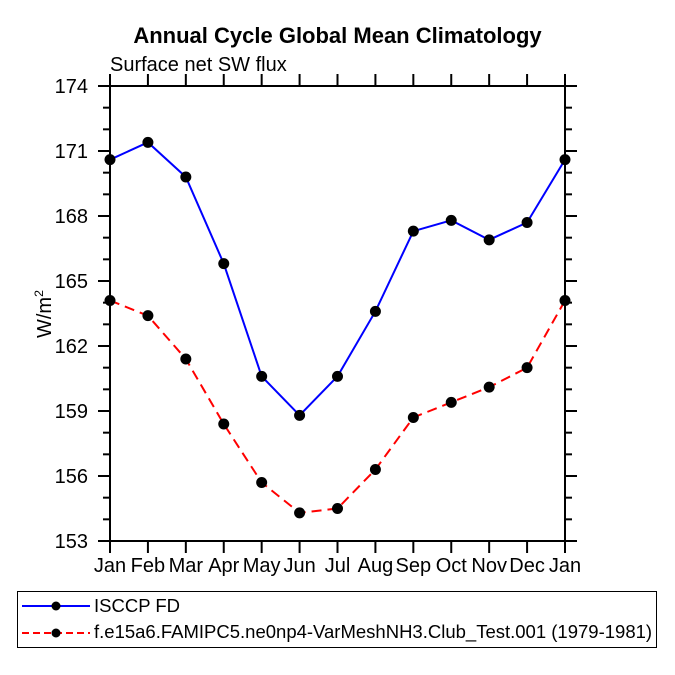 The height and width of the screenshot is (675, 675). I want to click on legend-line-sample-solid, so click(56, 606).